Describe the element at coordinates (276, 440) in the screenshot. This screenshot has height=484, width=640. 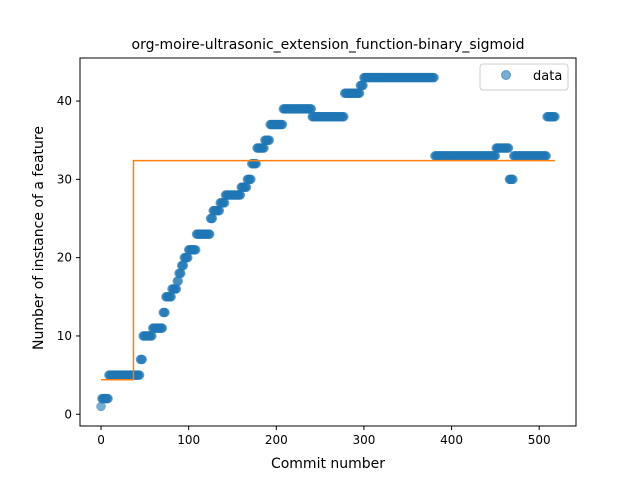
I see `x-tick-label: 200` at that location.